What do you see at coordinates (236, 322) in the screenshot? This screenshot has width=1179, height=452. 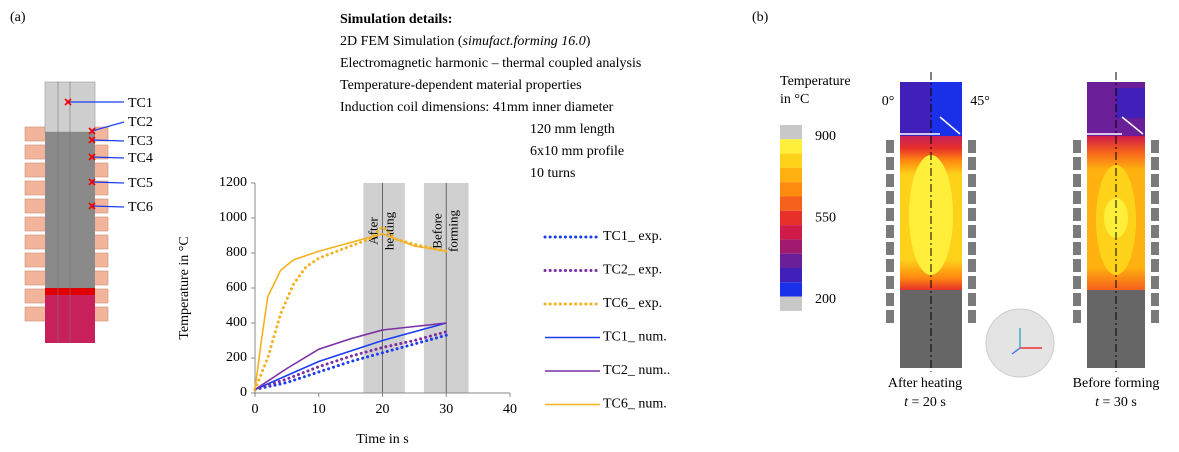 I see `y-tick-label: 400` at bounding box center [236, 322].